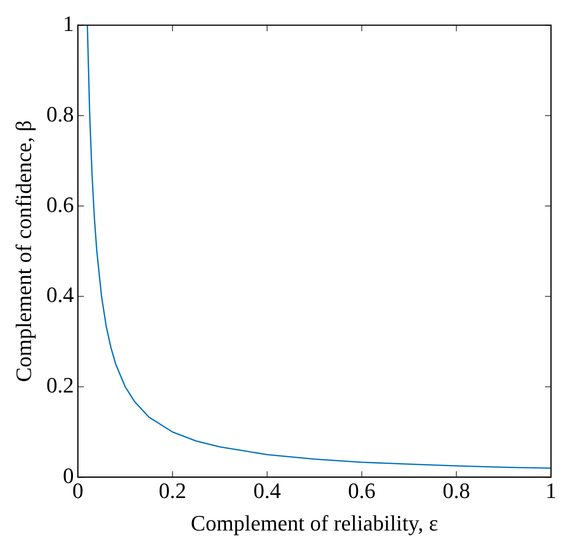 The image size is (569, 550). Describe the element at coordinates (456, 491) in the screenshot. I see `x-tick-label: 0.8` at that location.